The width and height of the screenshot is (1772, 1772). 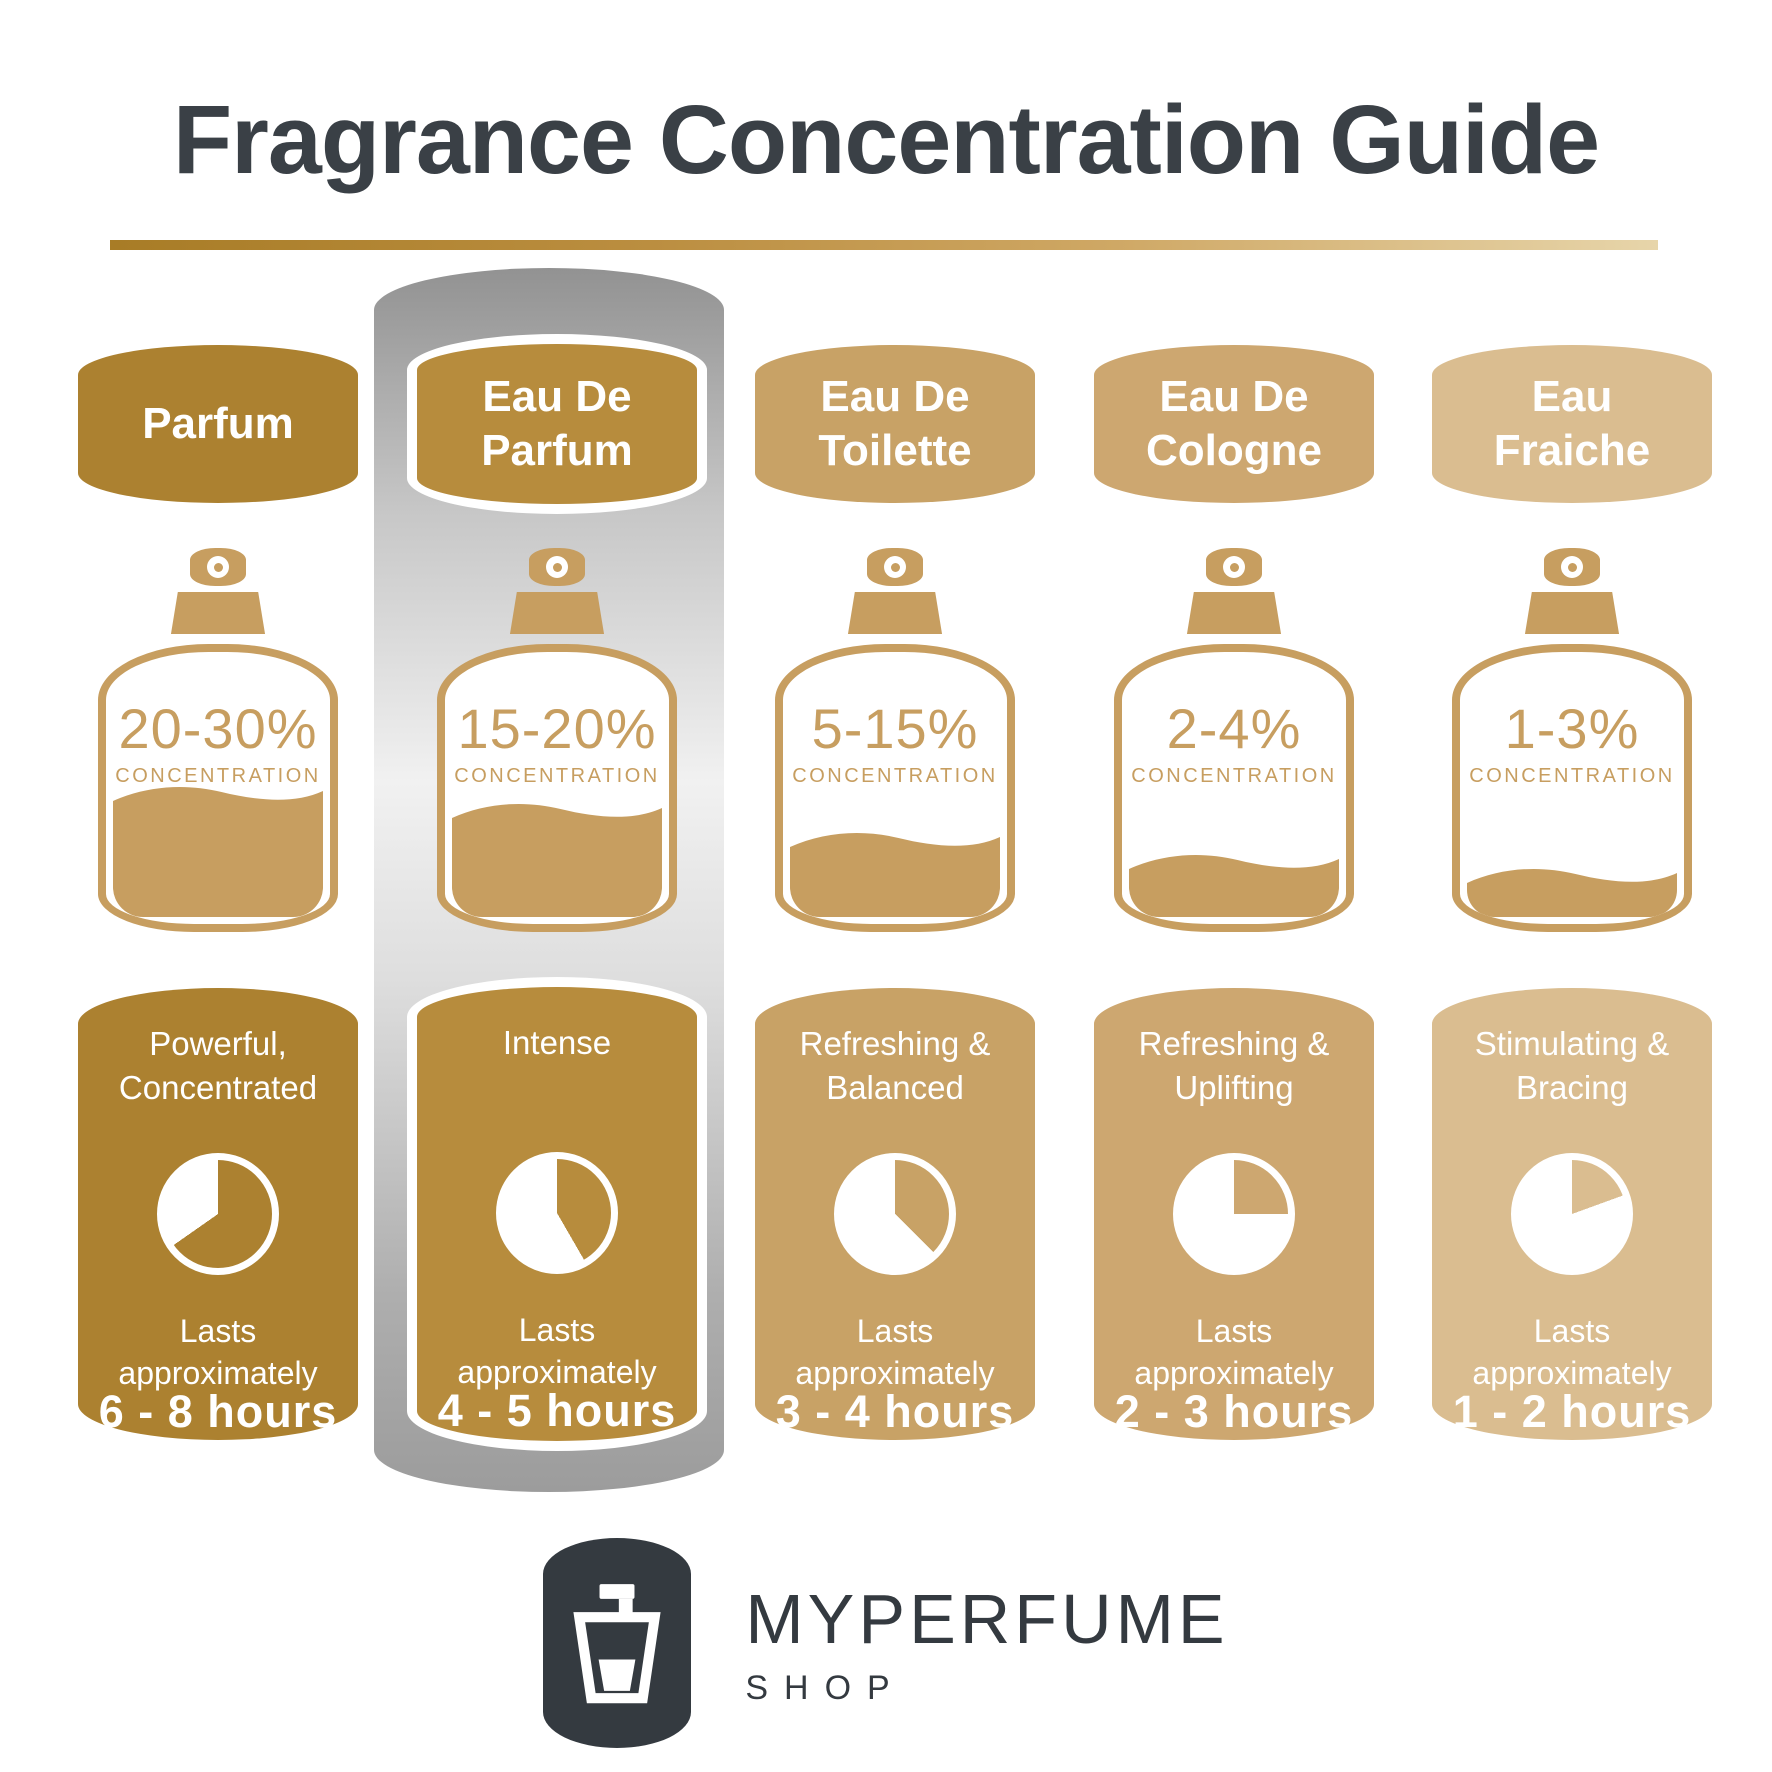 I want to click on perfume-bottle-icon: 1-3% CONCENTRATION, so click(x=1572, y=740).